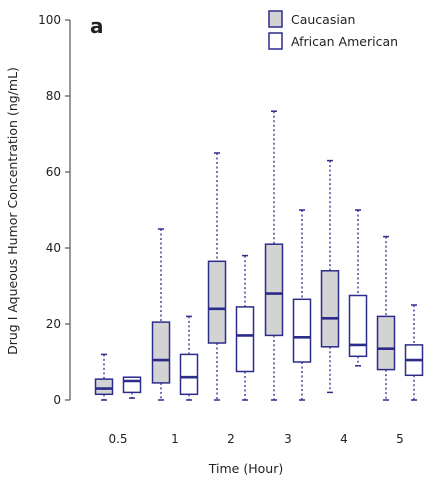 The height and width of the screenshot is (489, 427). I want to click on y-tick-label: 80, so click(53, 96).